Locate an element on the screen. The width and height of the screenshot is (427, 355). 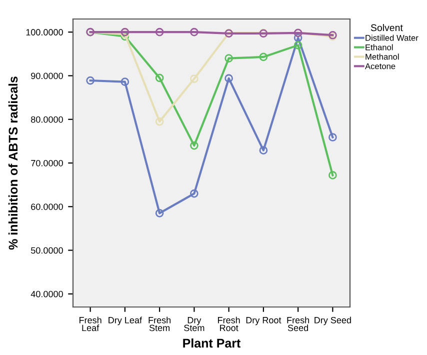
y-tick-label: 50.0000 is located at coordinates (47, 250).